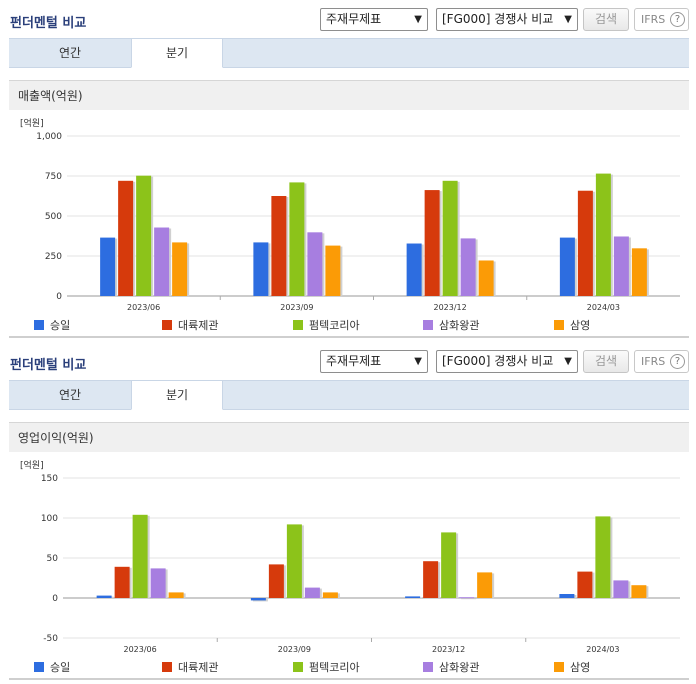 This screenshot has height=684, width=696. I want to click on y-tick-label: 750, so click(53, 177).